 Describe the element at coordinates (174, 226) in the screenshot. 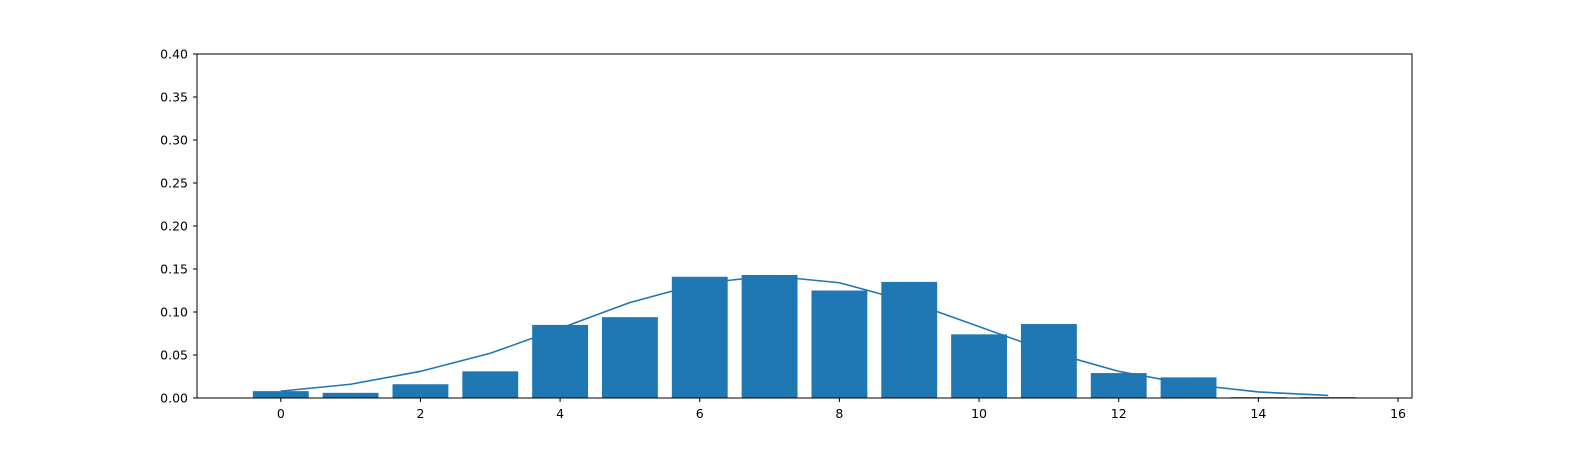

I see `y-tick-label: 0.20` at that location.